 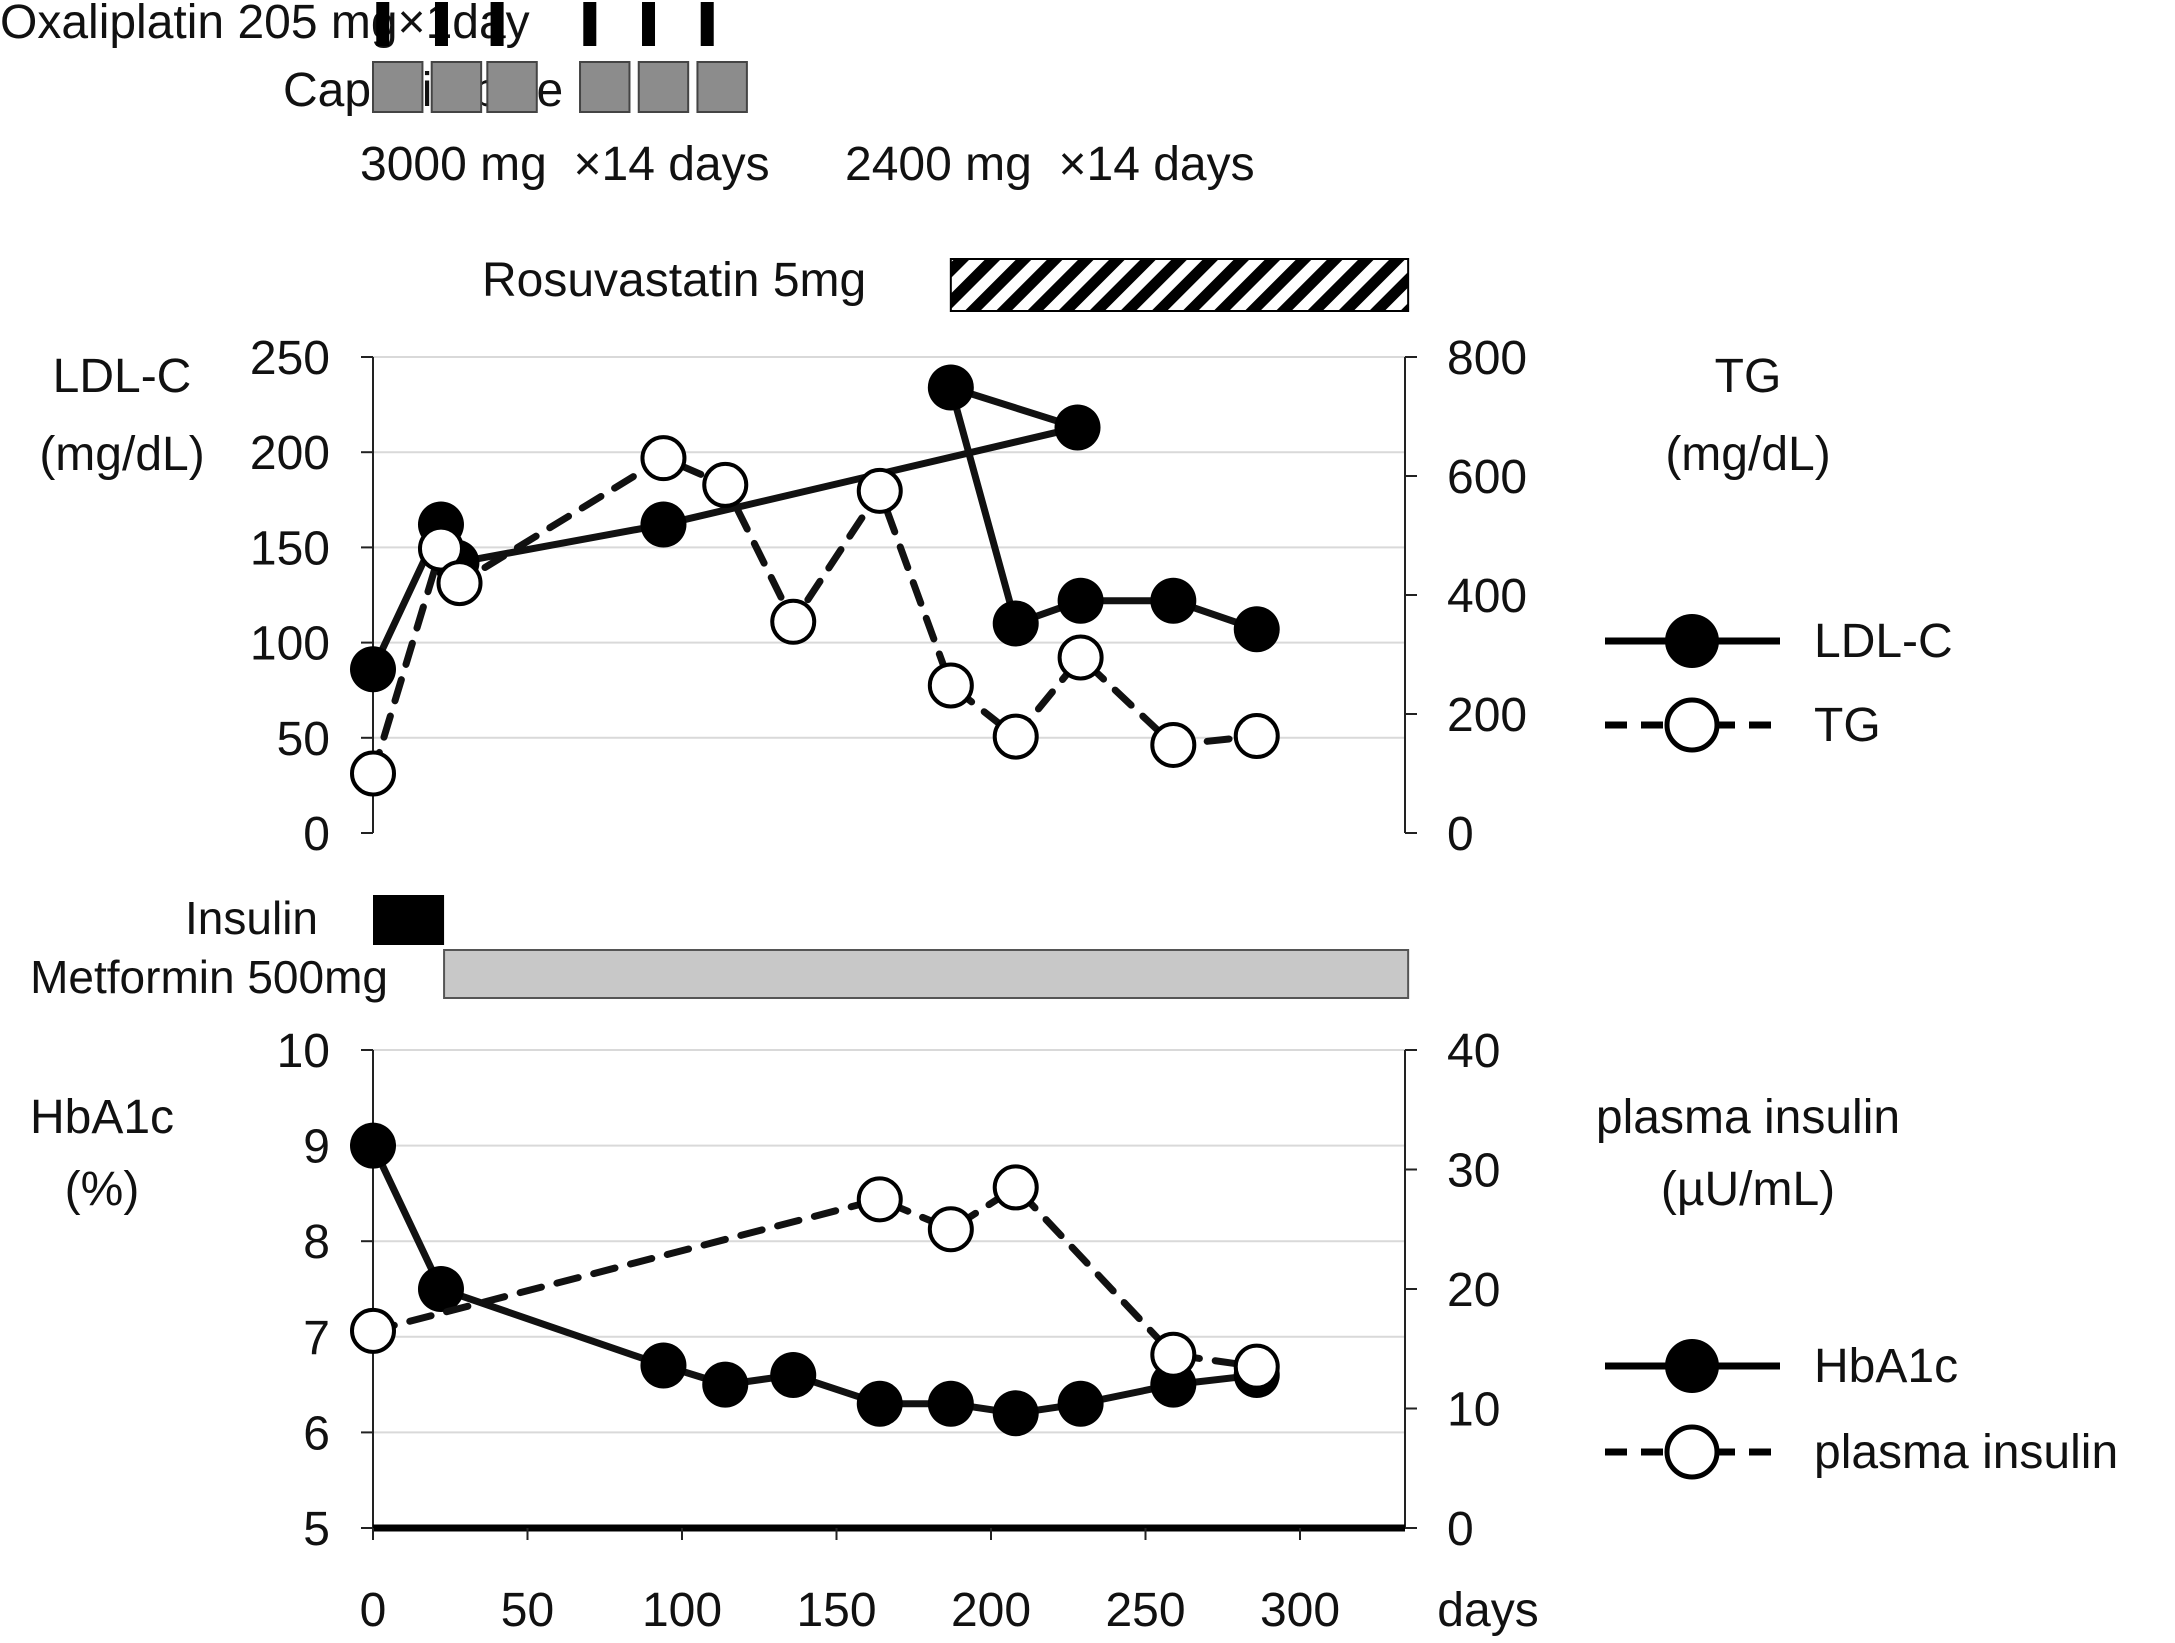 What do you see at coordinates (303, 1051) in the screenshot?
I see `glycemic-left-tick-label: 10` at bounding box center [303, 1051].